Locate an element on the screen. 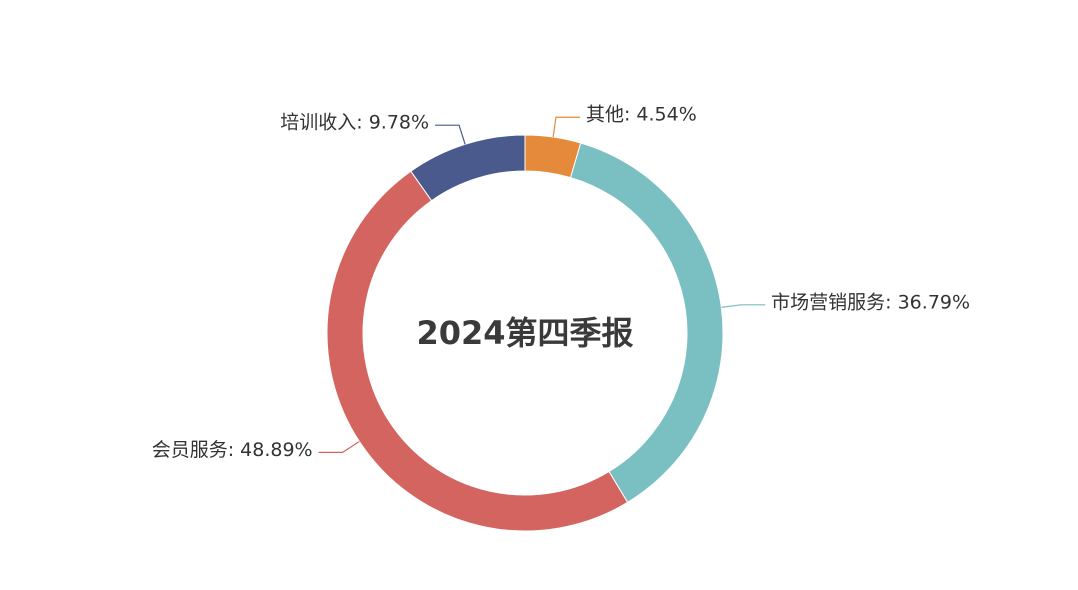  slice-3-label: 培训收入: 9.78% is located at coordinates (354, 123).